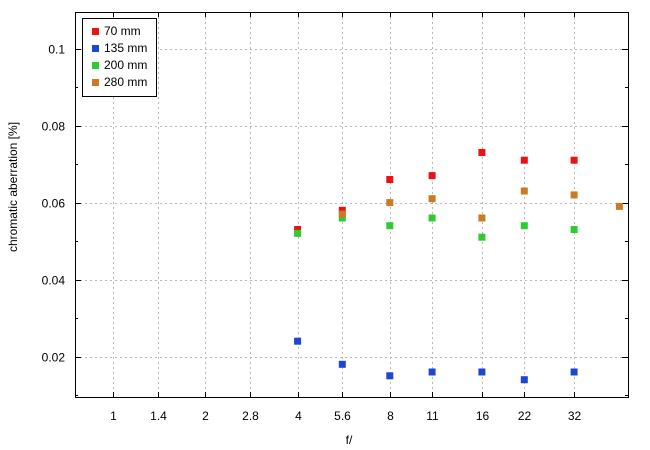  Describe the element at coordinates (575, 416) in the screenshot. I see `x-tick-label: 32` at that location.